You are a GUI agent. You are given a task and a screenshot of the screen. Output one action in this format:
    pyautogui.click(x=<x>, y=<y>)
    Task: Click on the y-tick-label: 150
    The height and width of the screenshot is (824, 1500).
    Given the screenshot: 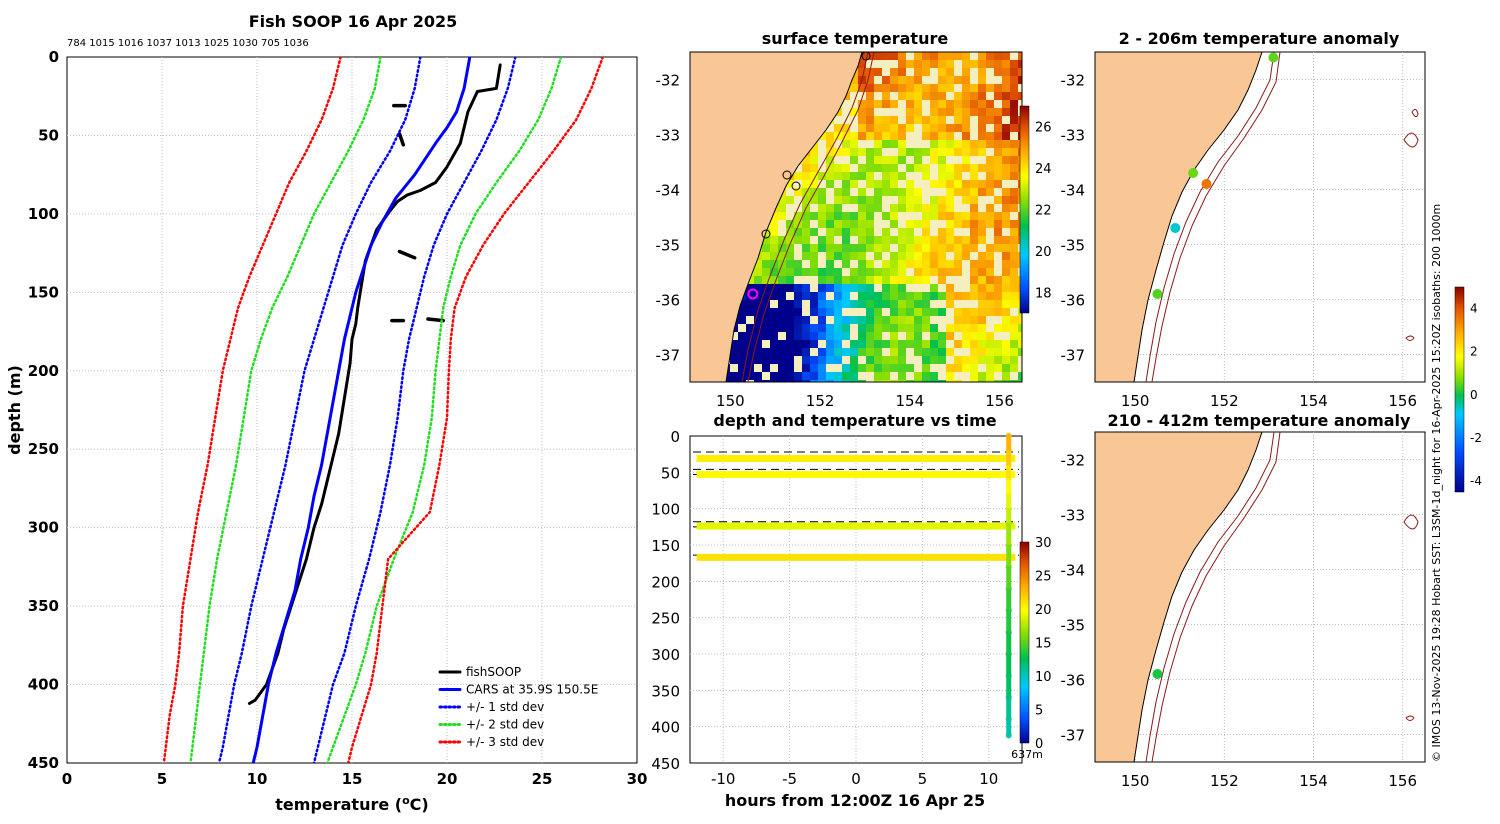 What is the action you would take?
    pyautogui.click(x=665, y=546)
    